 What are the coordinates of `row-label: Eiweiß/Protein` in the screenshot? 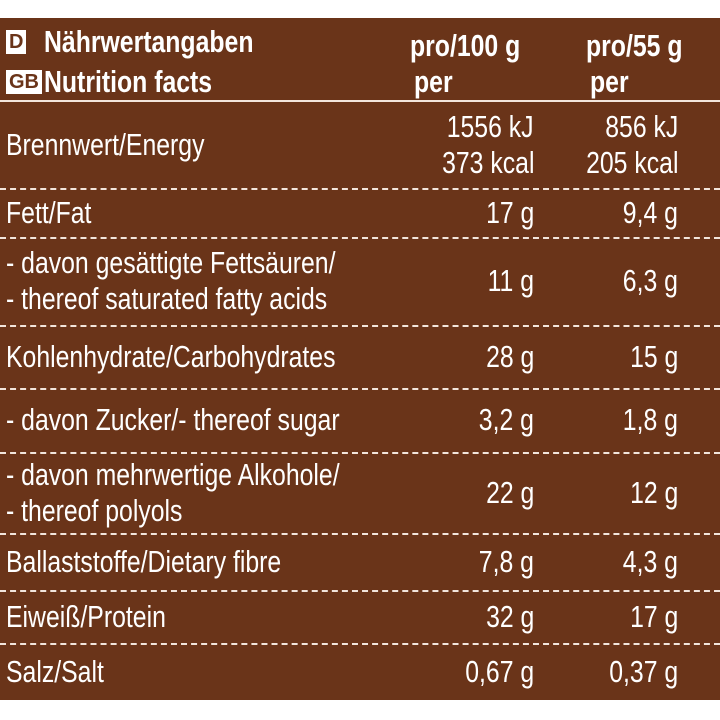 It's located at (86, 616).